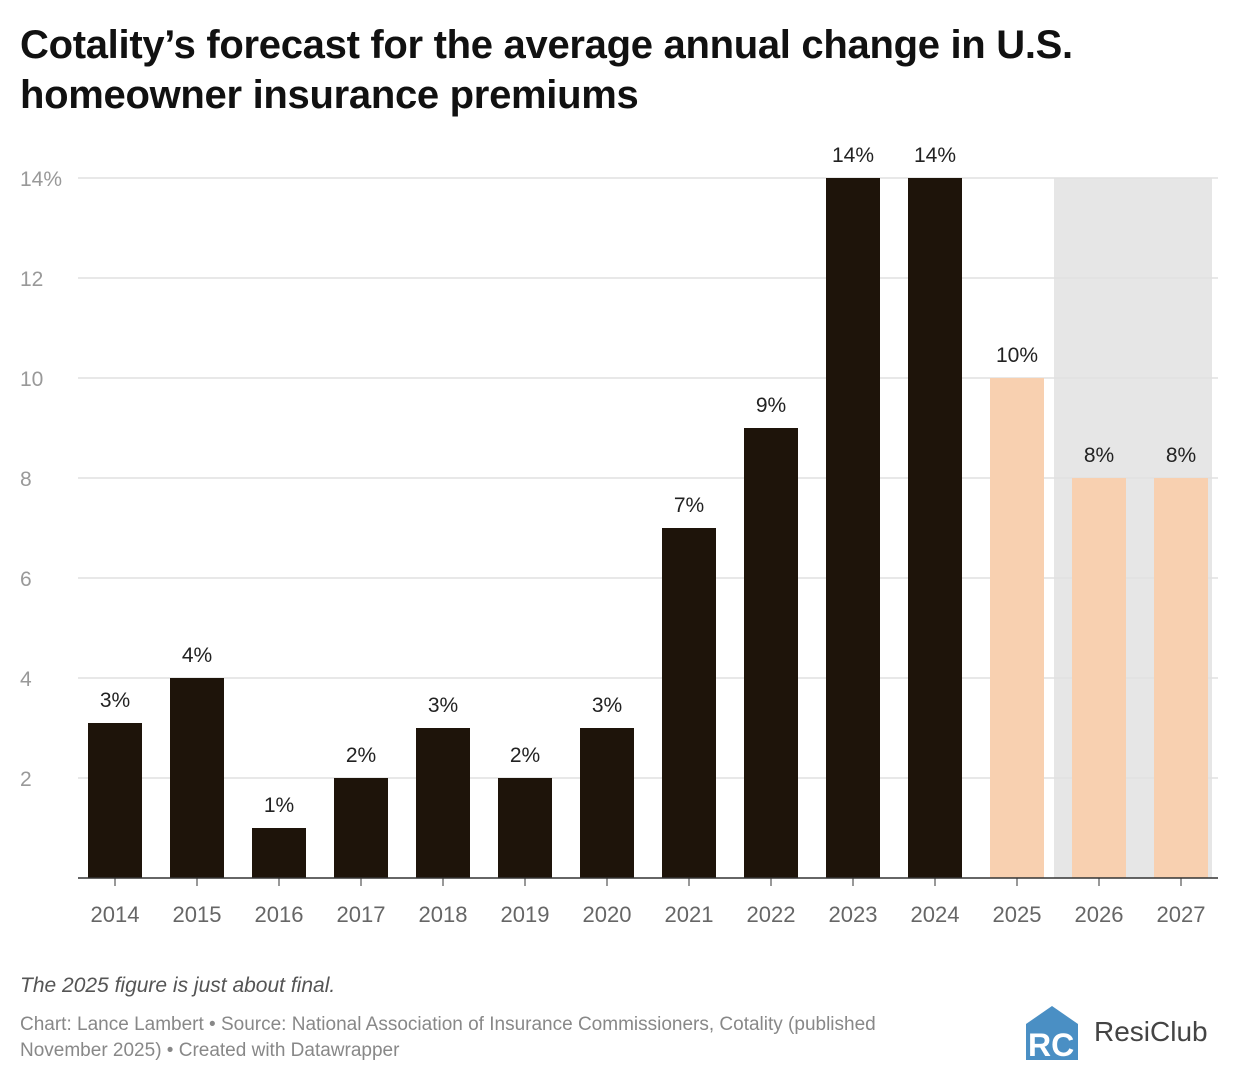  I want to click on y-tick-label: 10, so click(31, 379).